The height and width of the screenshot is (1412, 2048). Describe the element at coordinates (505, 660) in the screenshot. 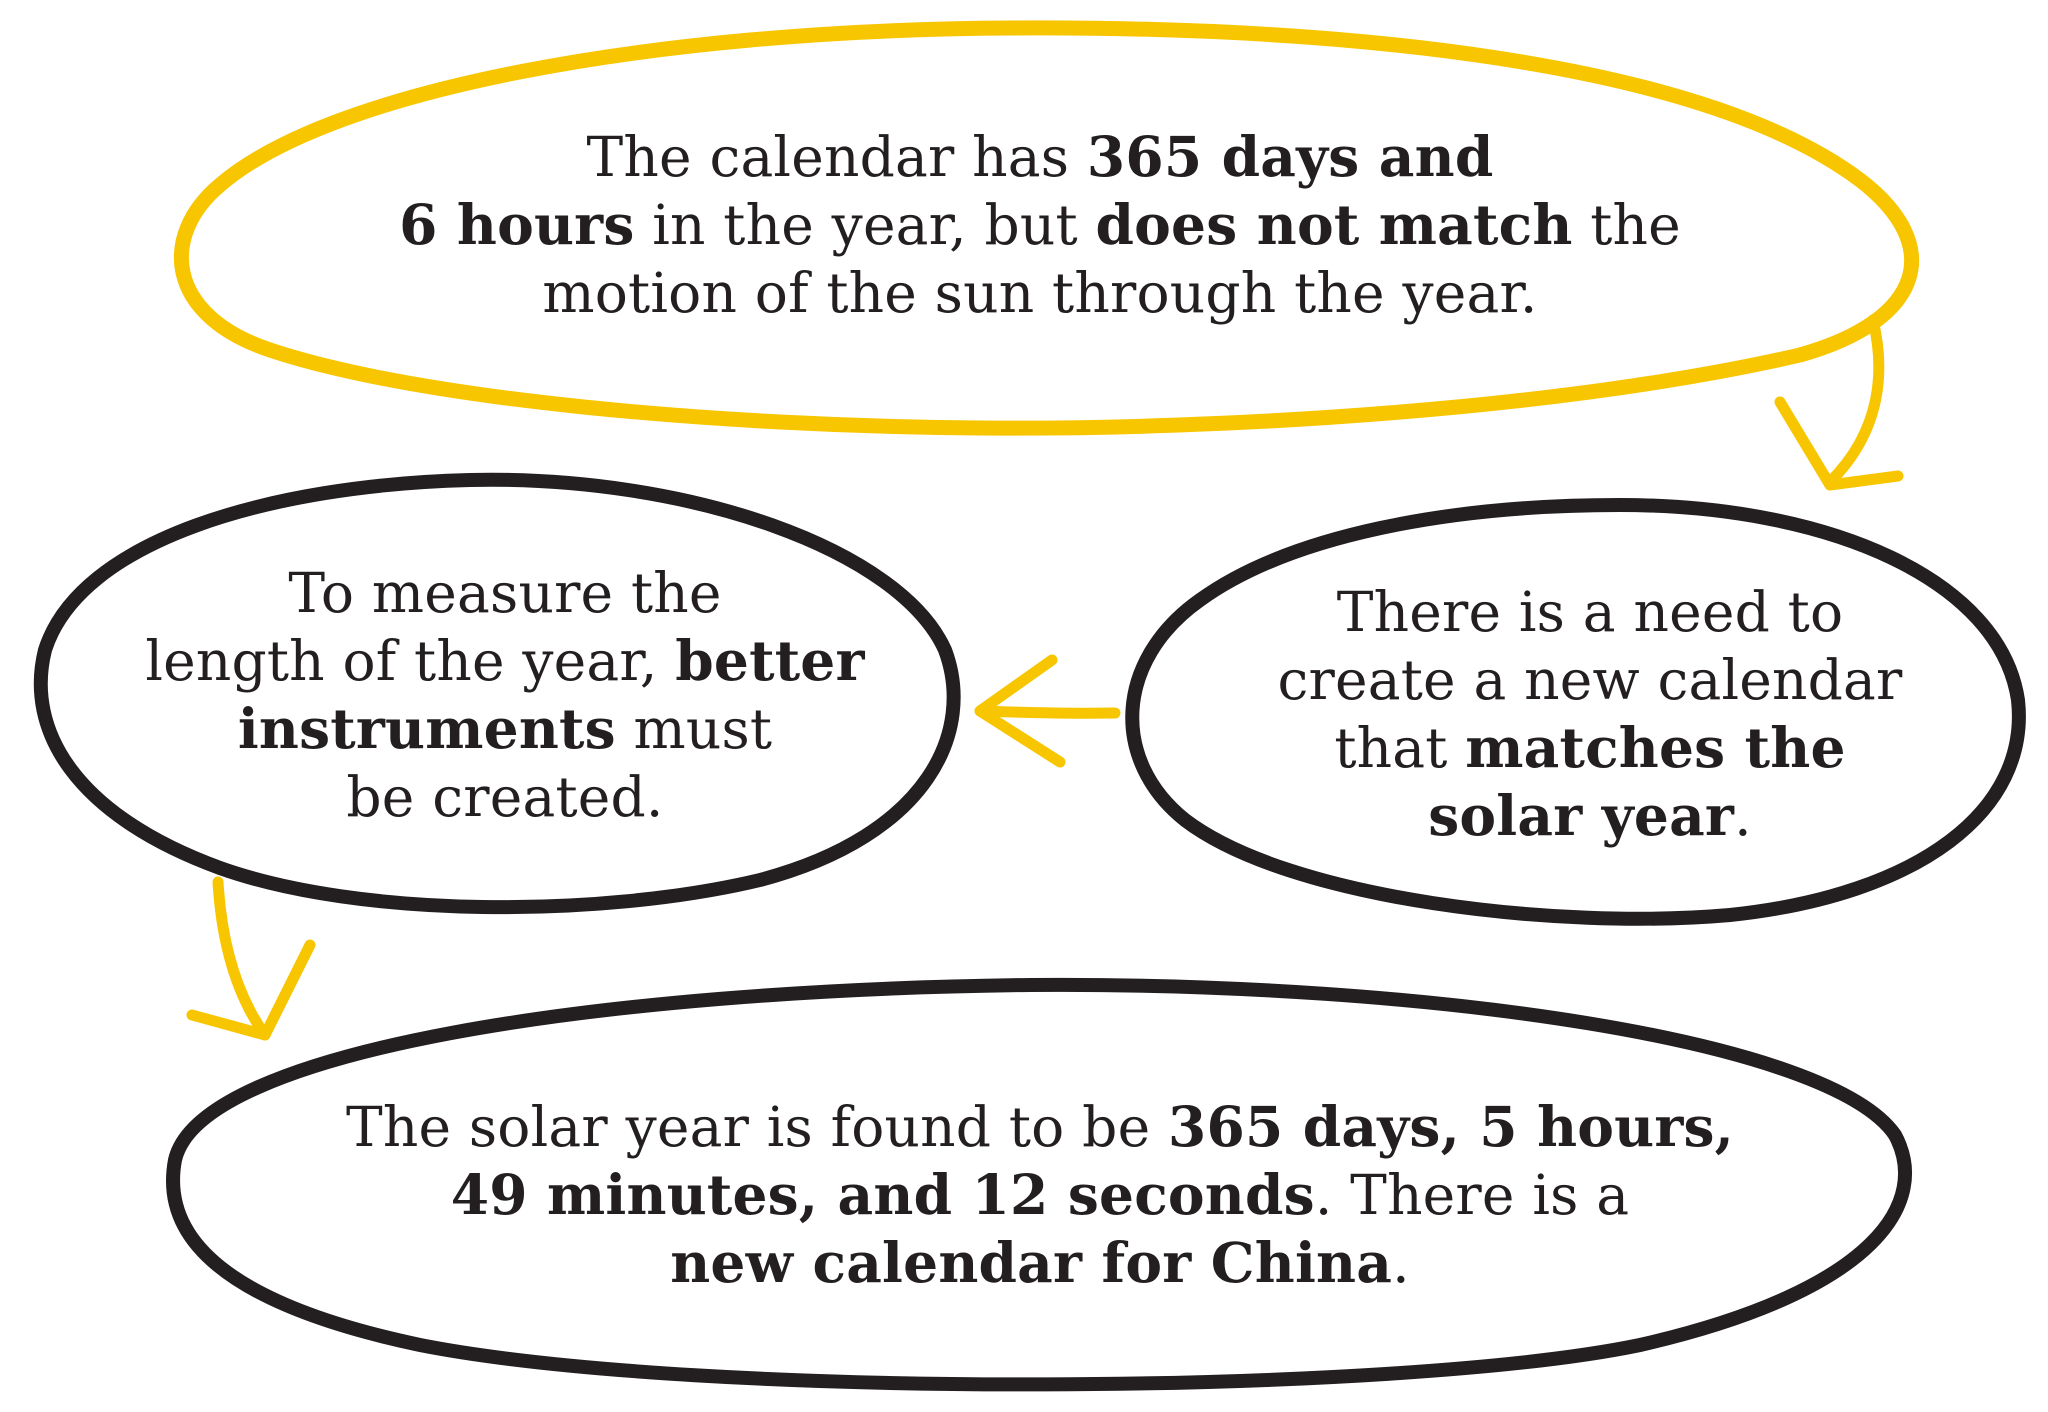

I see `left-node-line-2: length of the year, better` at that location.